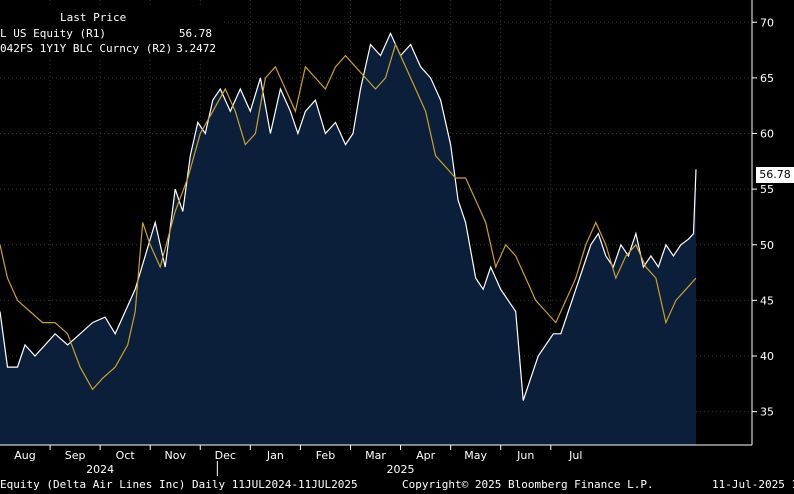 This screenshot has height=494, width=794. I want to click on x-month-label: Feb, so click(325, 455).